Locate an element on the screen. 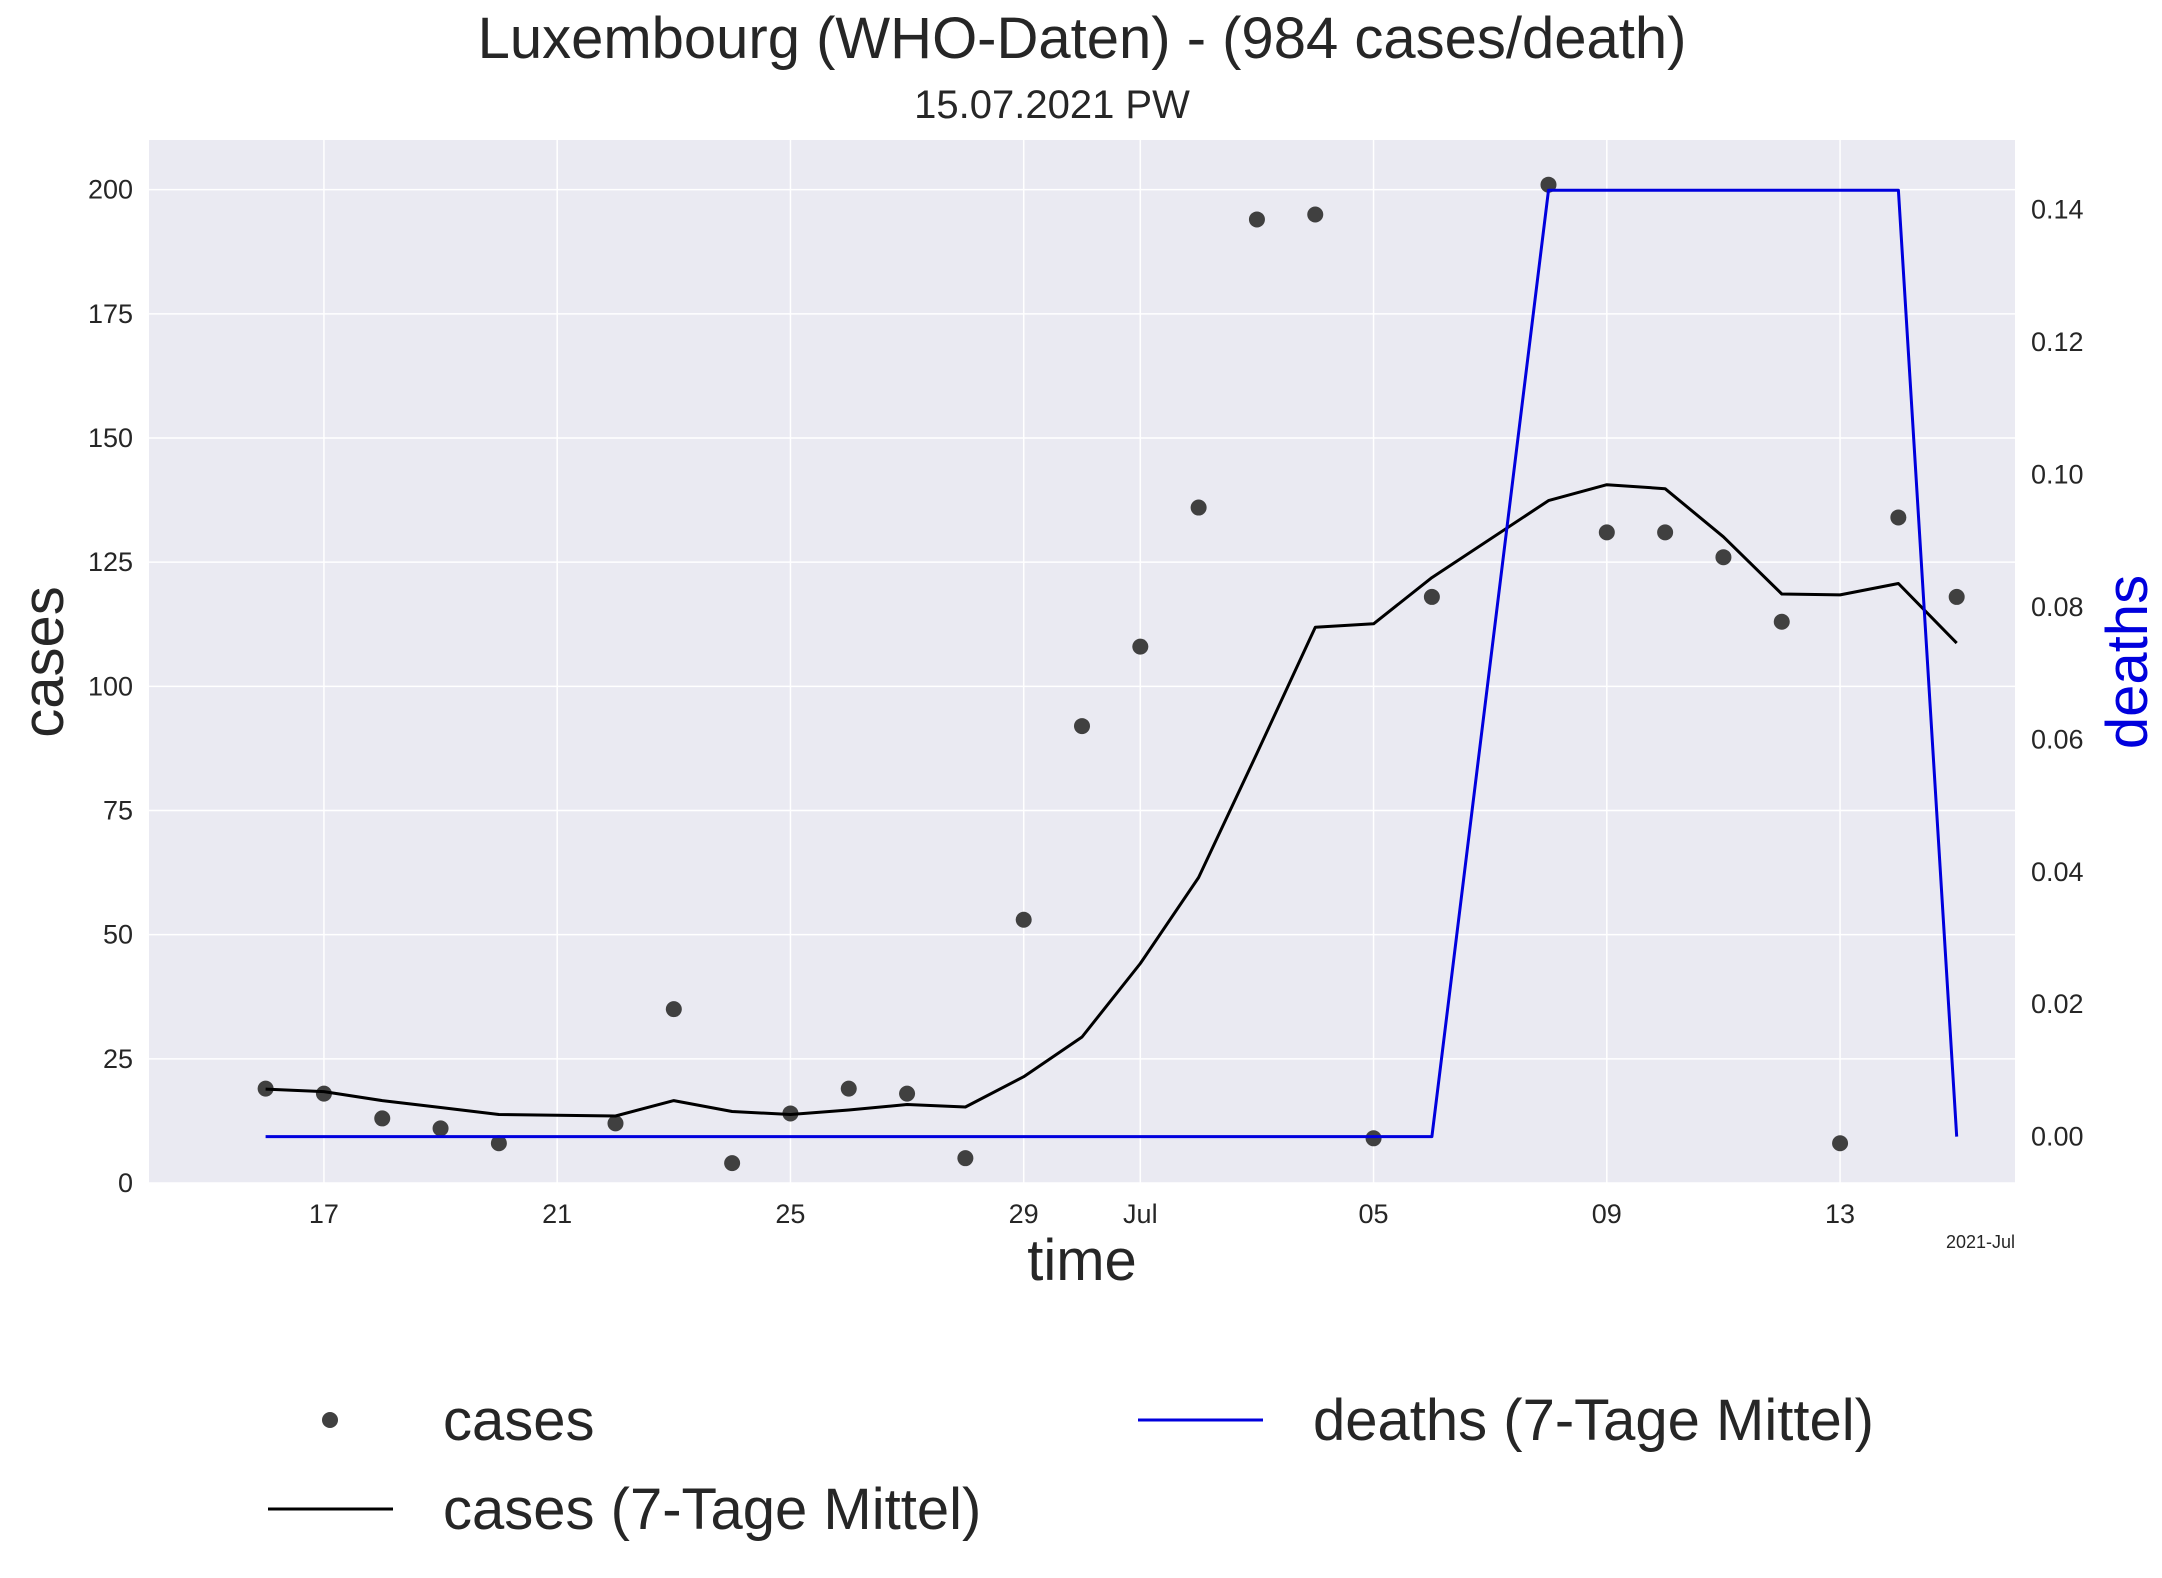  y-right-tick-label: 0.02 is located at coordinates (2057, 1004).